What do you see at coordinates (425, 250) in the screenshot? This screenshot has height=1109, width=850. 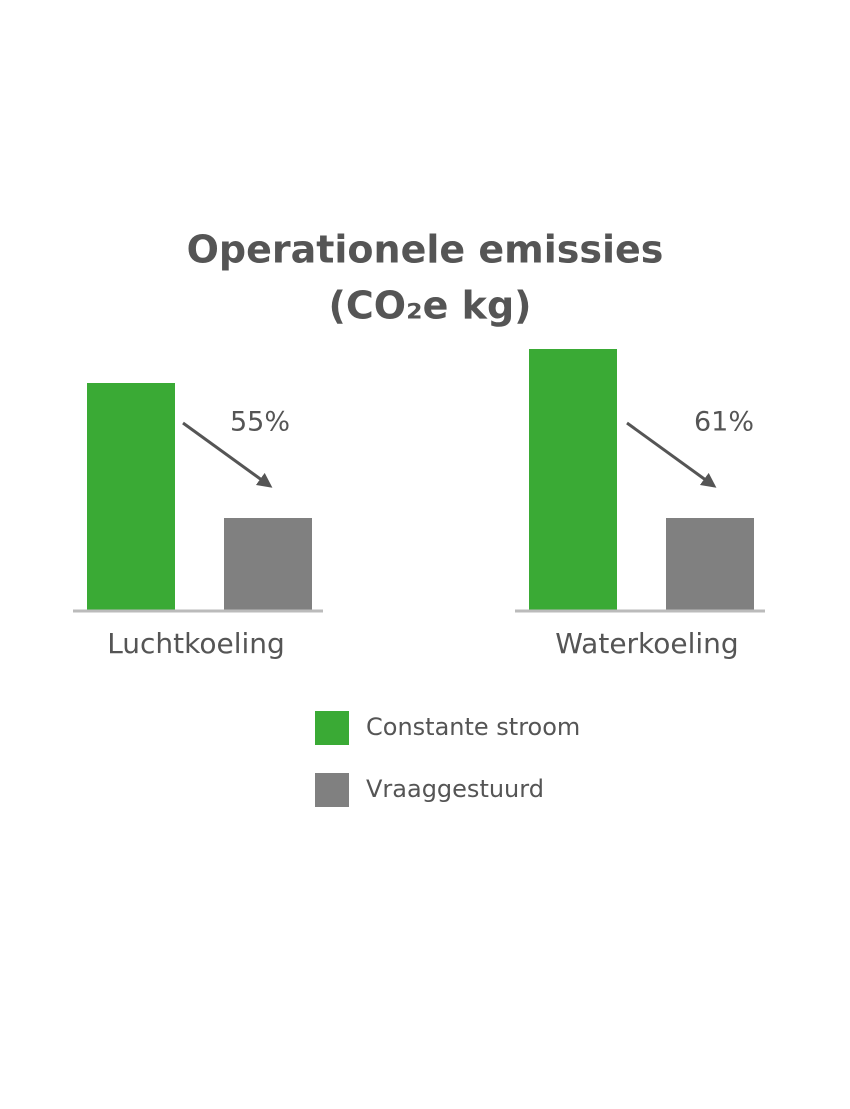 I see `chart-title: Operationele emissies` at bounding box center [425, 250].